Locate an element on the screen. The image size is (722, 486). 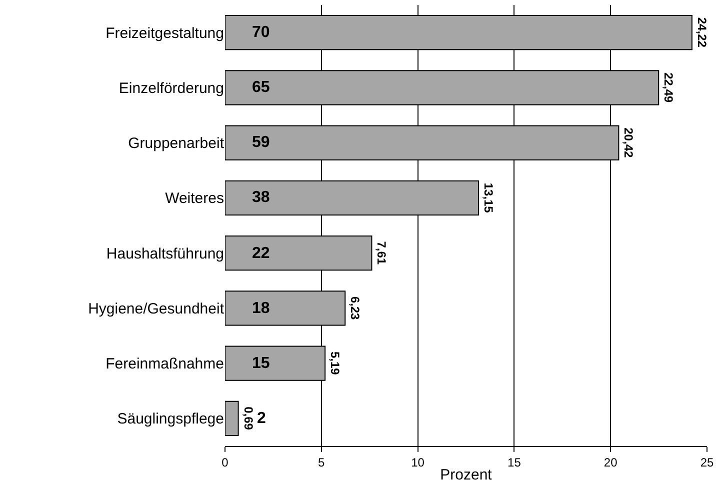
data-label: 24,22 is located at coordinates (701, 32).